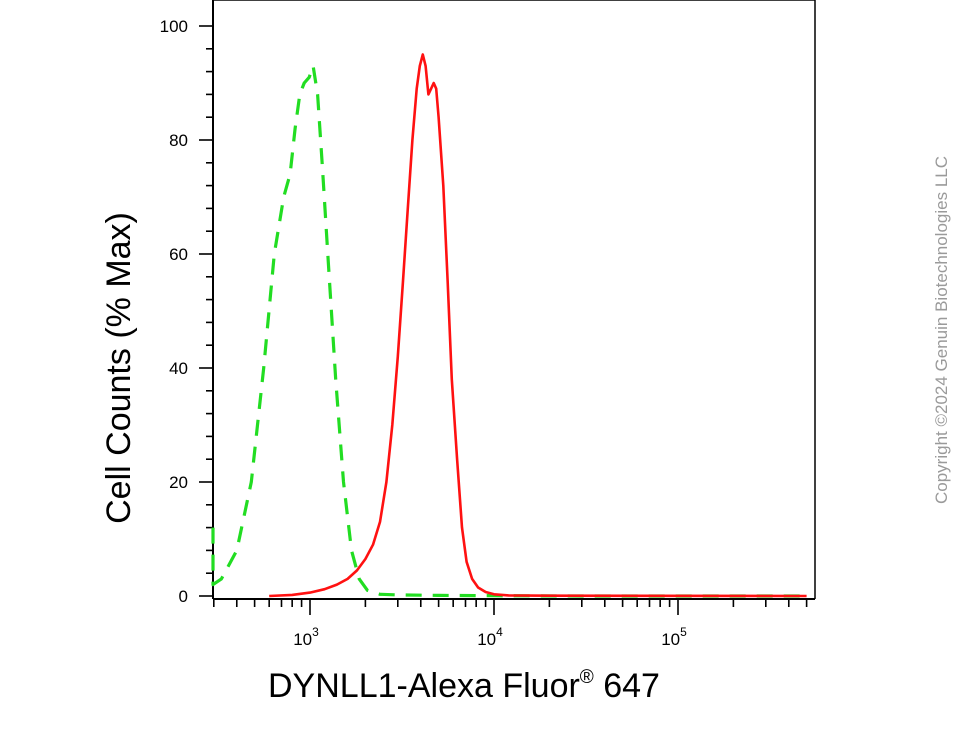 This screenshot has height=730, width=971. What do you see at coordinates (178, 254) in the screenshot?
I see `y-tick-label: 60` at bounding box center [178, 254].